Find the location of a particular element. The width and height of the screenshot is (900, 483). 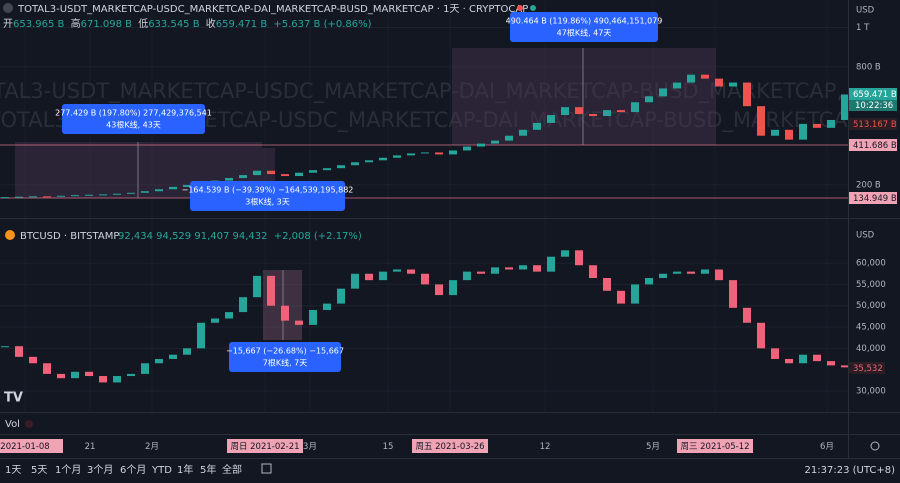

ohlc-label: 收 is located at coordinates (211, 23).